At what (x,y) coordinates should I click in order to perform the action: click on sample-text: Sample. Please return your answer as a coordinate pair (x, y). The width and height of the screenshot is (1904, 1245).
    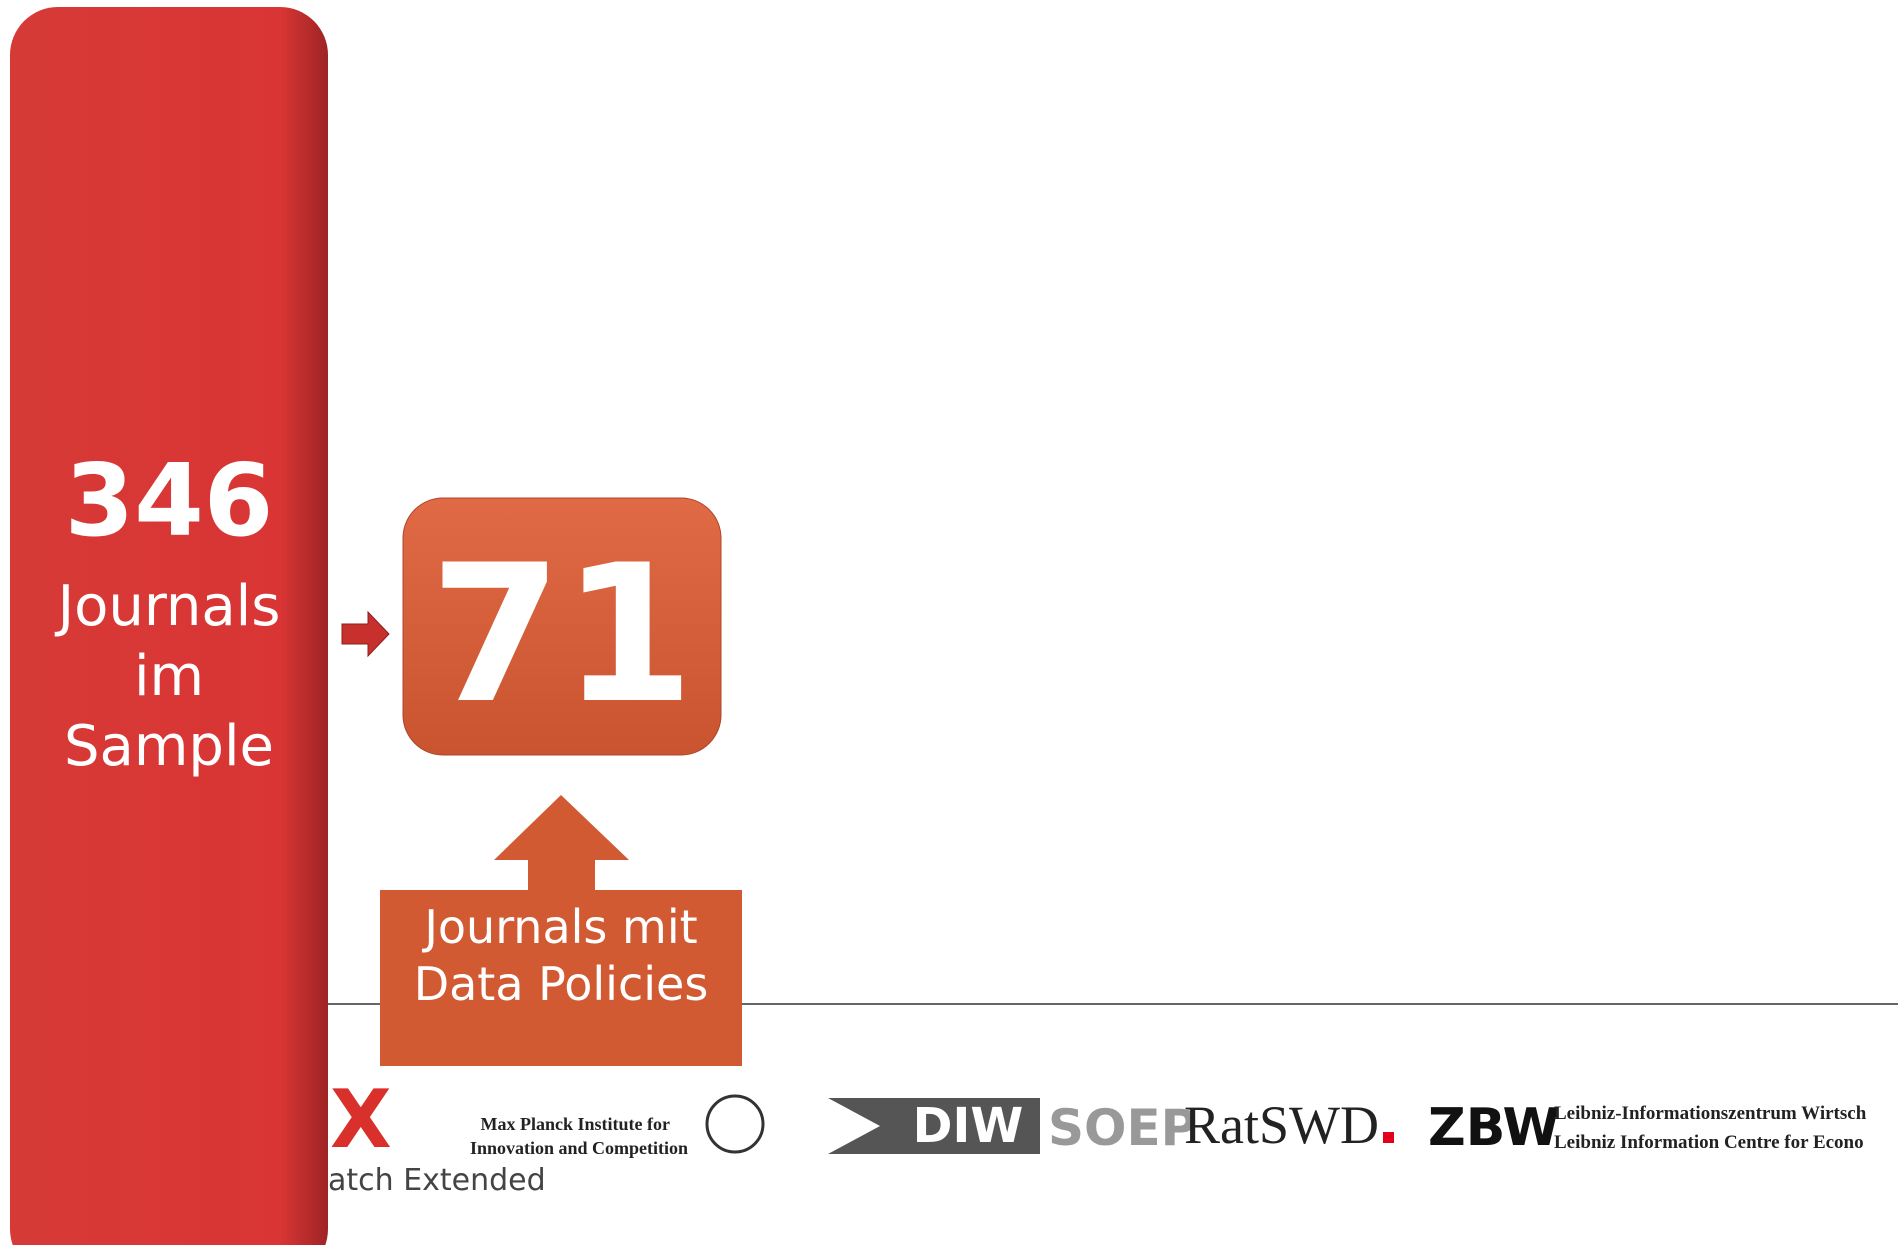
    Looking at the image, I should click on (169, 746).